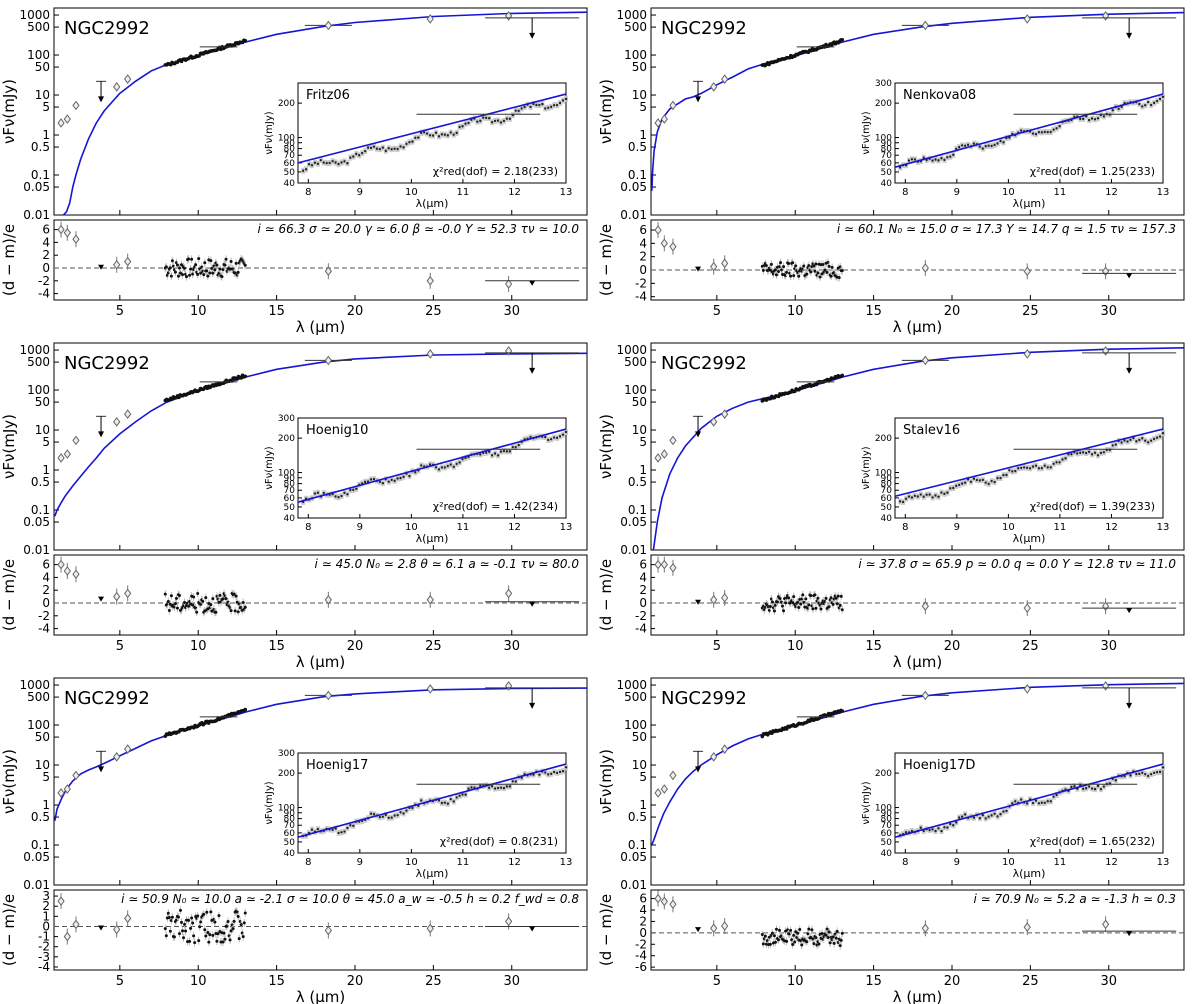 This screenshot has width=1200, height=1004. What do you see at coordinates (411, 862) in the screenshot?
I see `inset-x-tick-label: 10` at bounding box center [411, 862].